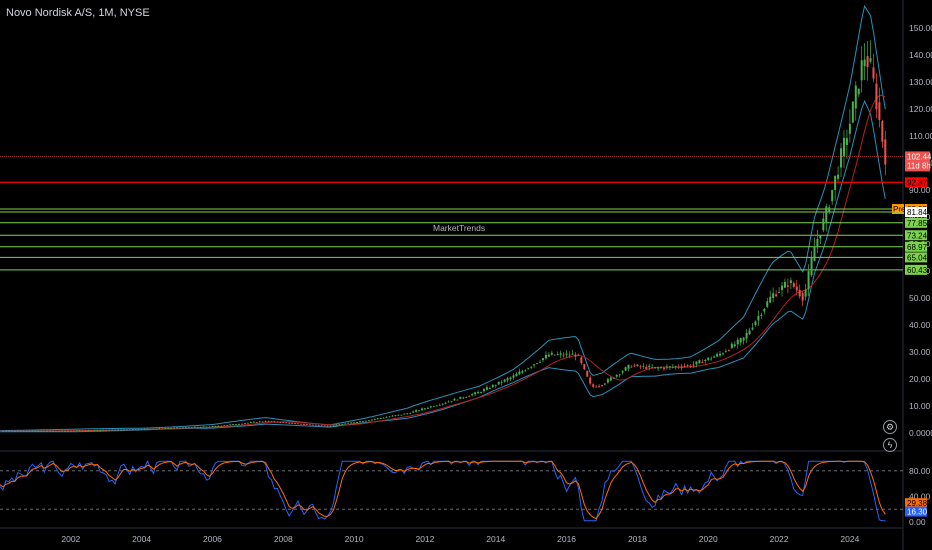  Describe the element at coordinates (459, 228) in the screenshot. I see `watermark-text: MarketTrends` at that location.